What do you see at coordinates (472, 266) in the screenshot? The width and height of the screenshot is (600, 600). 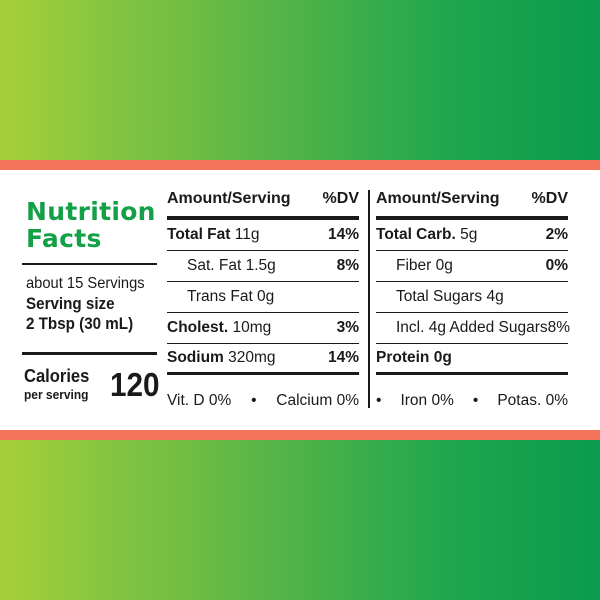 I see `row-fiber: Fiber 0g 0%` at bounding box center [472, 266].